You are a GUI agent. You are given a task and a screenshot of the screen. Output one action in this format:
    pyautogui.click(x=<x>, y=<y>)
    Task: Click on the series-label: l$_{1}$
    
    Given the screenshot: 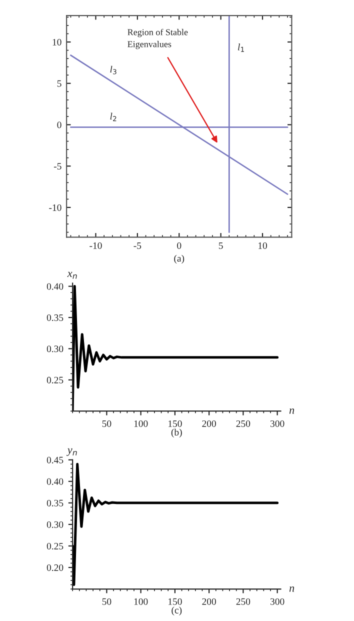 What is the action you would take?
    pyautogui.click(x=241, y=47)
    